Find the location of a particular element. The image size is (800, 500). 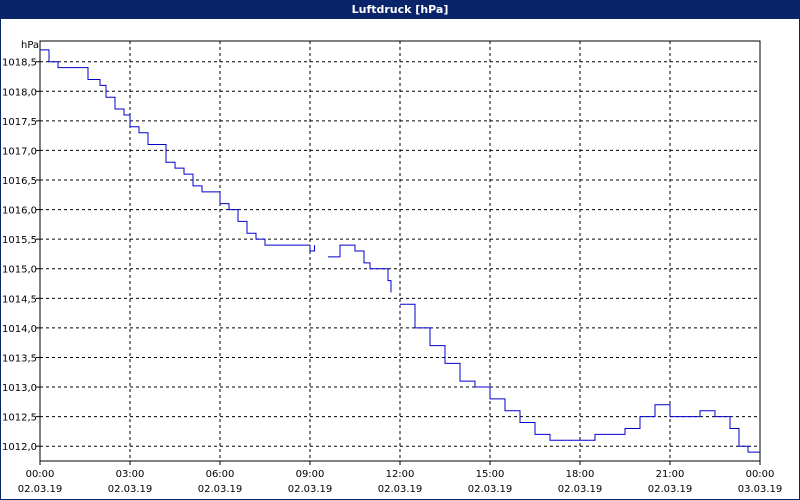

y-tick-label: 1016,5 is located at coordinates (19, 181).